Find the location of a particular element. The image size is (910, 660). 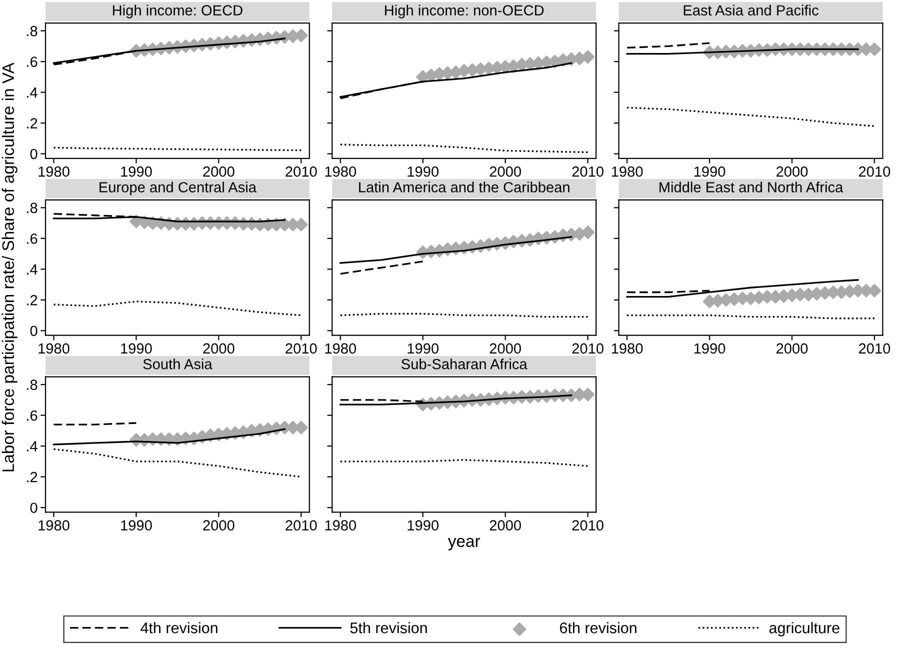

legend-label: 6th revision is located at coordinates (598, 628).